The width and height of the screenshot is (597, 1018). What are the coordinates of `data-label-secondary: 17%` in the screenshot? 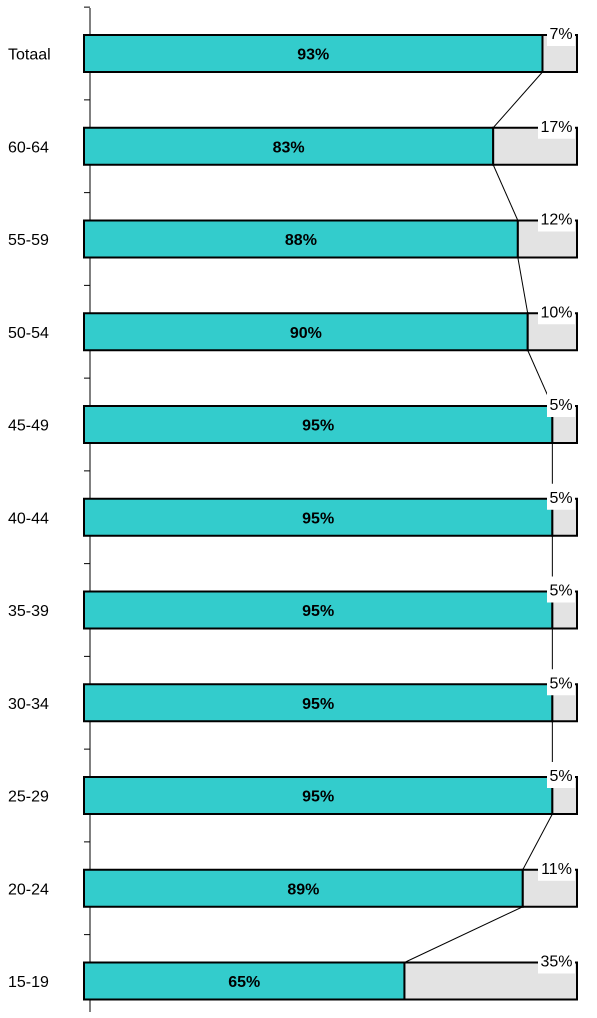 It's located at (556, 127).